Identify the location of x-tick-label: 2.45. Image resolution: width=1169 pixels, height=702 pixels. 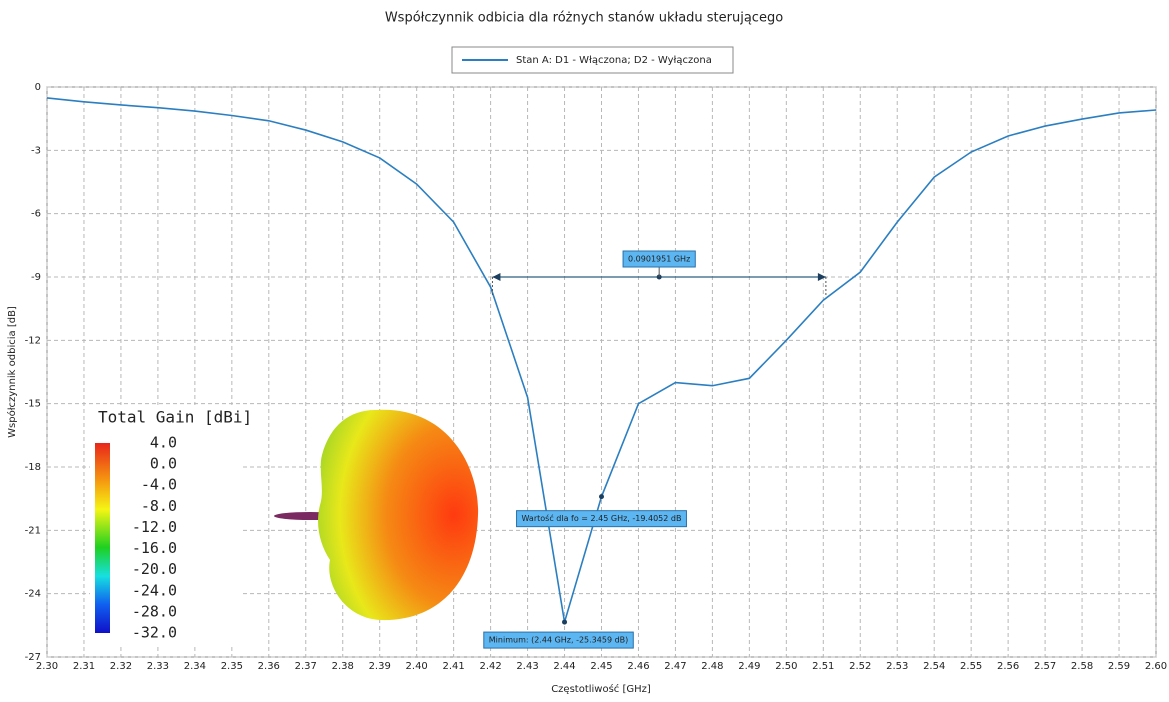
(601, 666).